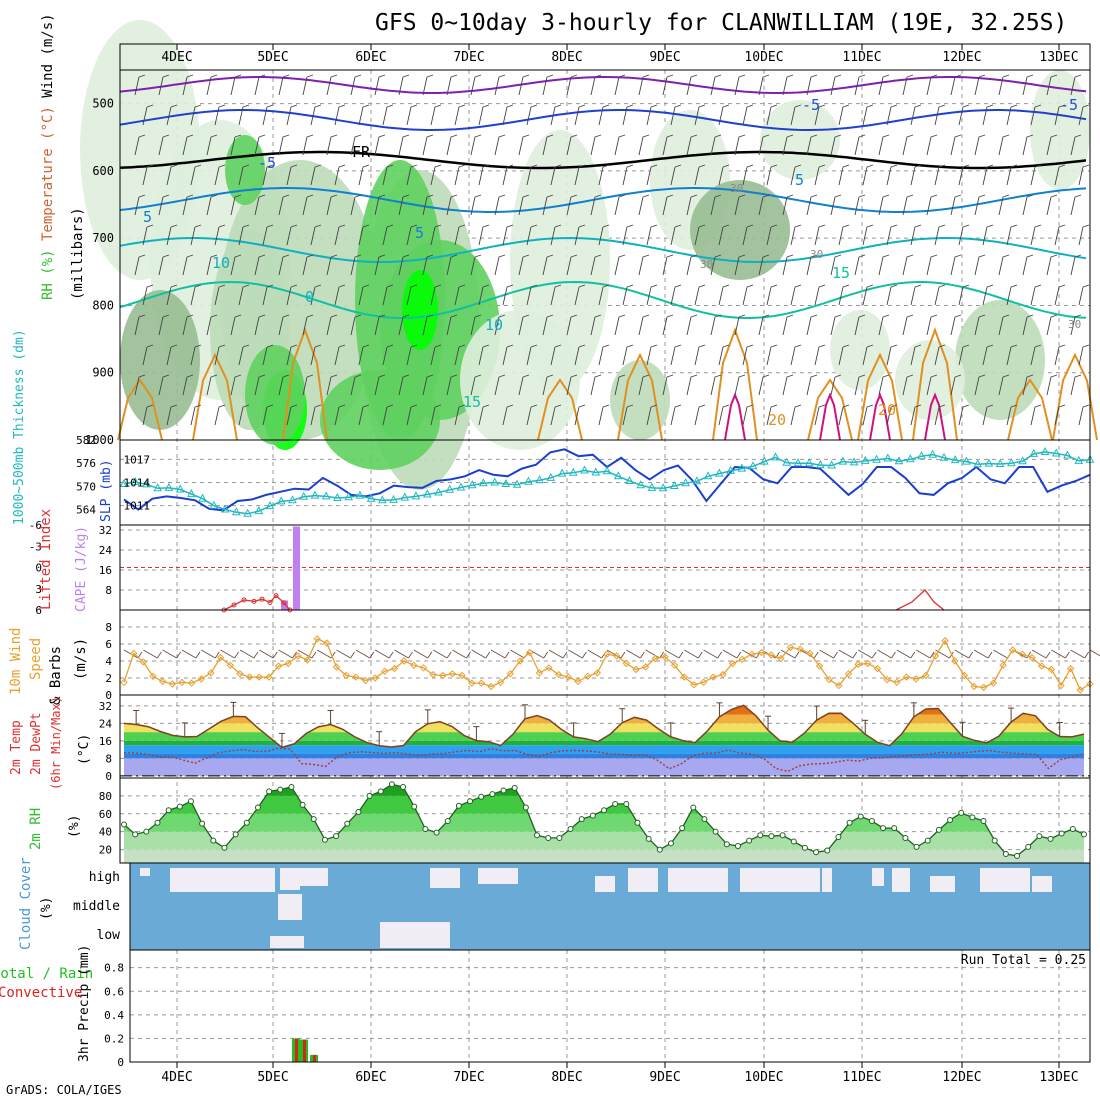 This screenshot has height=1100, width=1100. I want to click on cape-bar, so click(296, 568).